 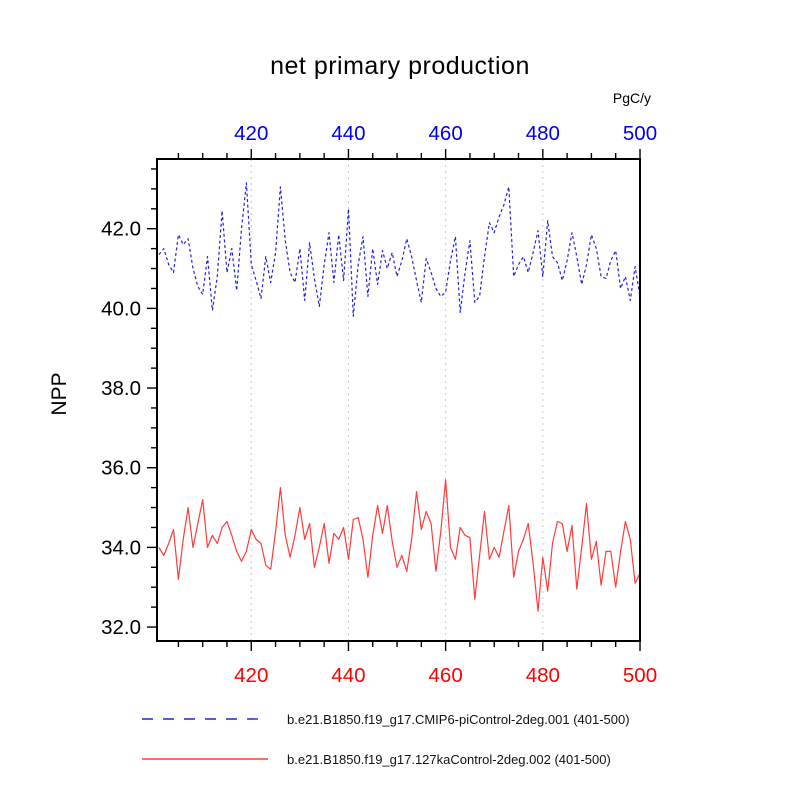 I want to click on top-axis-tick-label: 480, so click(x=543, y=133).